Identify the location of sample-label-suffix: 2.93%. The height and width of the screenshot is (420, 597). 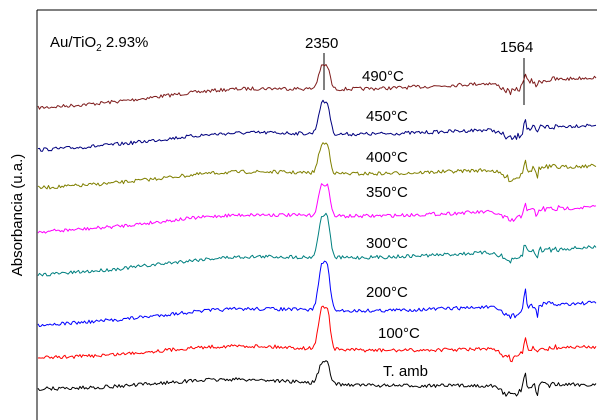
(125, 42).